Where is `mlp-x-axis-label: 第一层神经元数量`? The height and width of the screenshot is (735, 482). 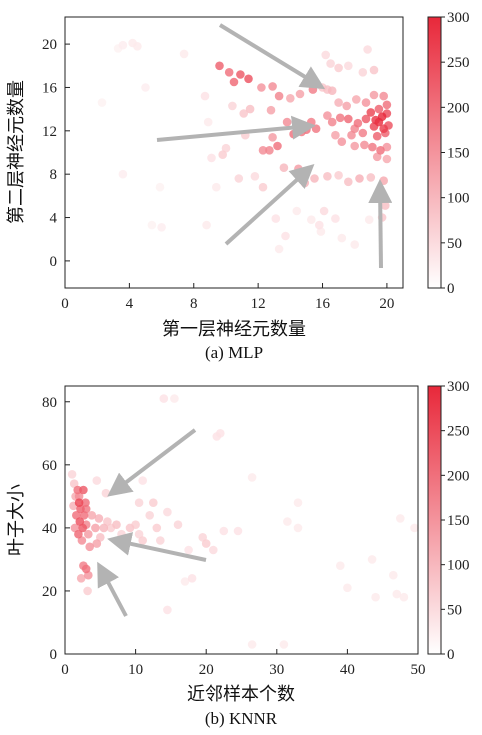 mlp-x-axis-label: 第一层神经元数量 is located at coordinates (234, 329).